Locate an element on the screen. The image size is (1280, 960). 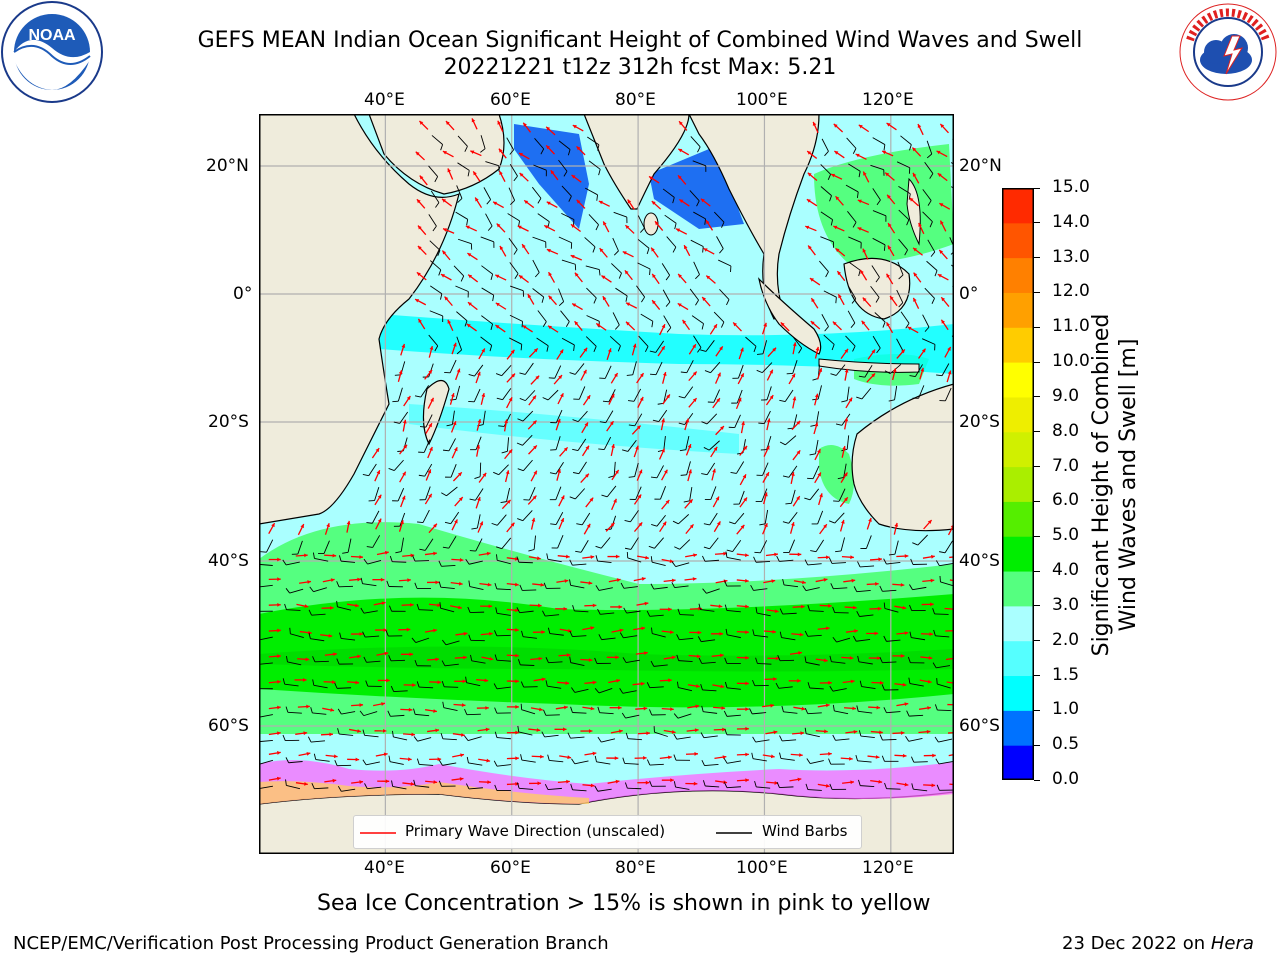
colorbar-segment is located at coordinates (1018, 554).